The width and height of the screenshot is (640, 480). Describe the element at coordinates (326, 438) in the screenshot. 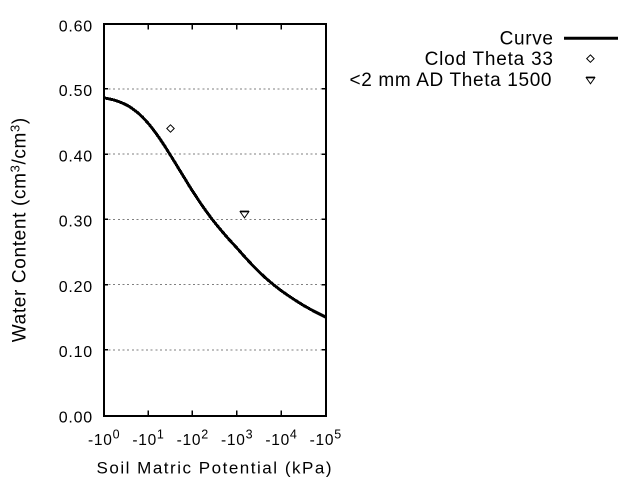

I see `svg-text: -105` at that location.